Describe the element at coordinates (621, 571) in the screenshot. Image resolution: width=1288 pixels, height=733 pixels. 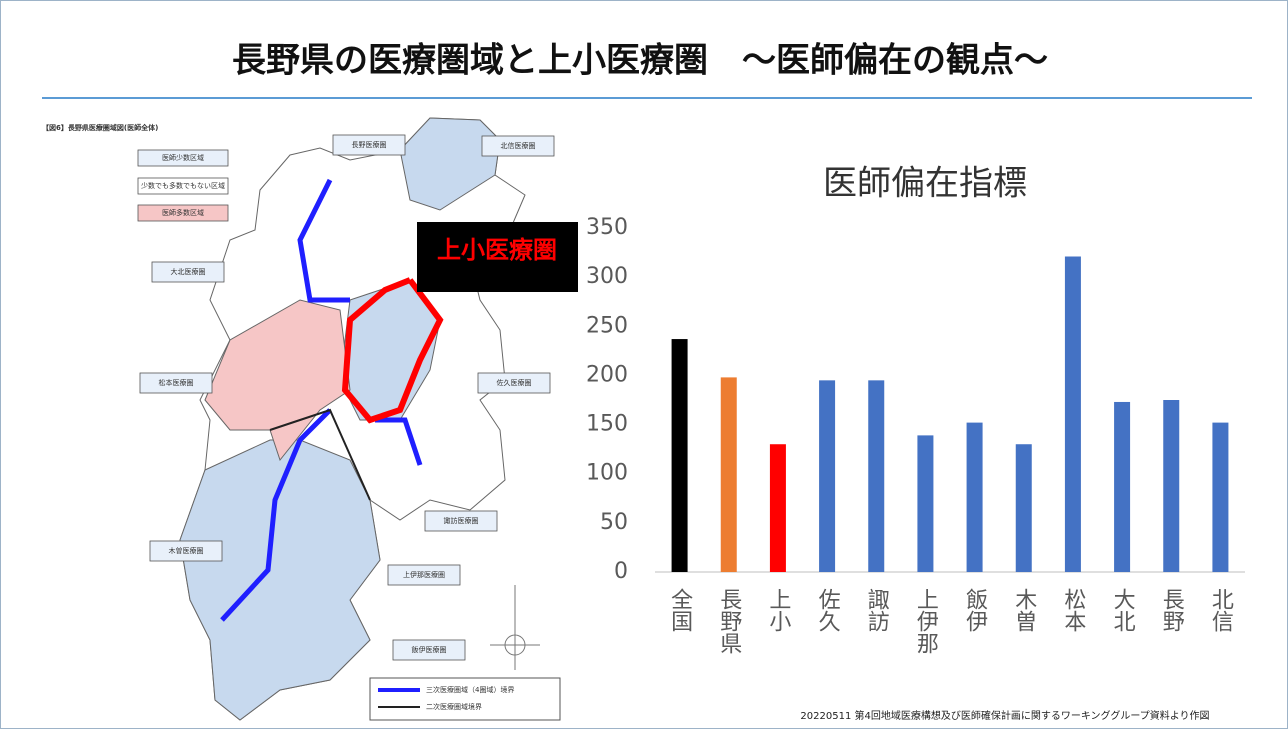
I see `y-tick-label: 0` at that location.